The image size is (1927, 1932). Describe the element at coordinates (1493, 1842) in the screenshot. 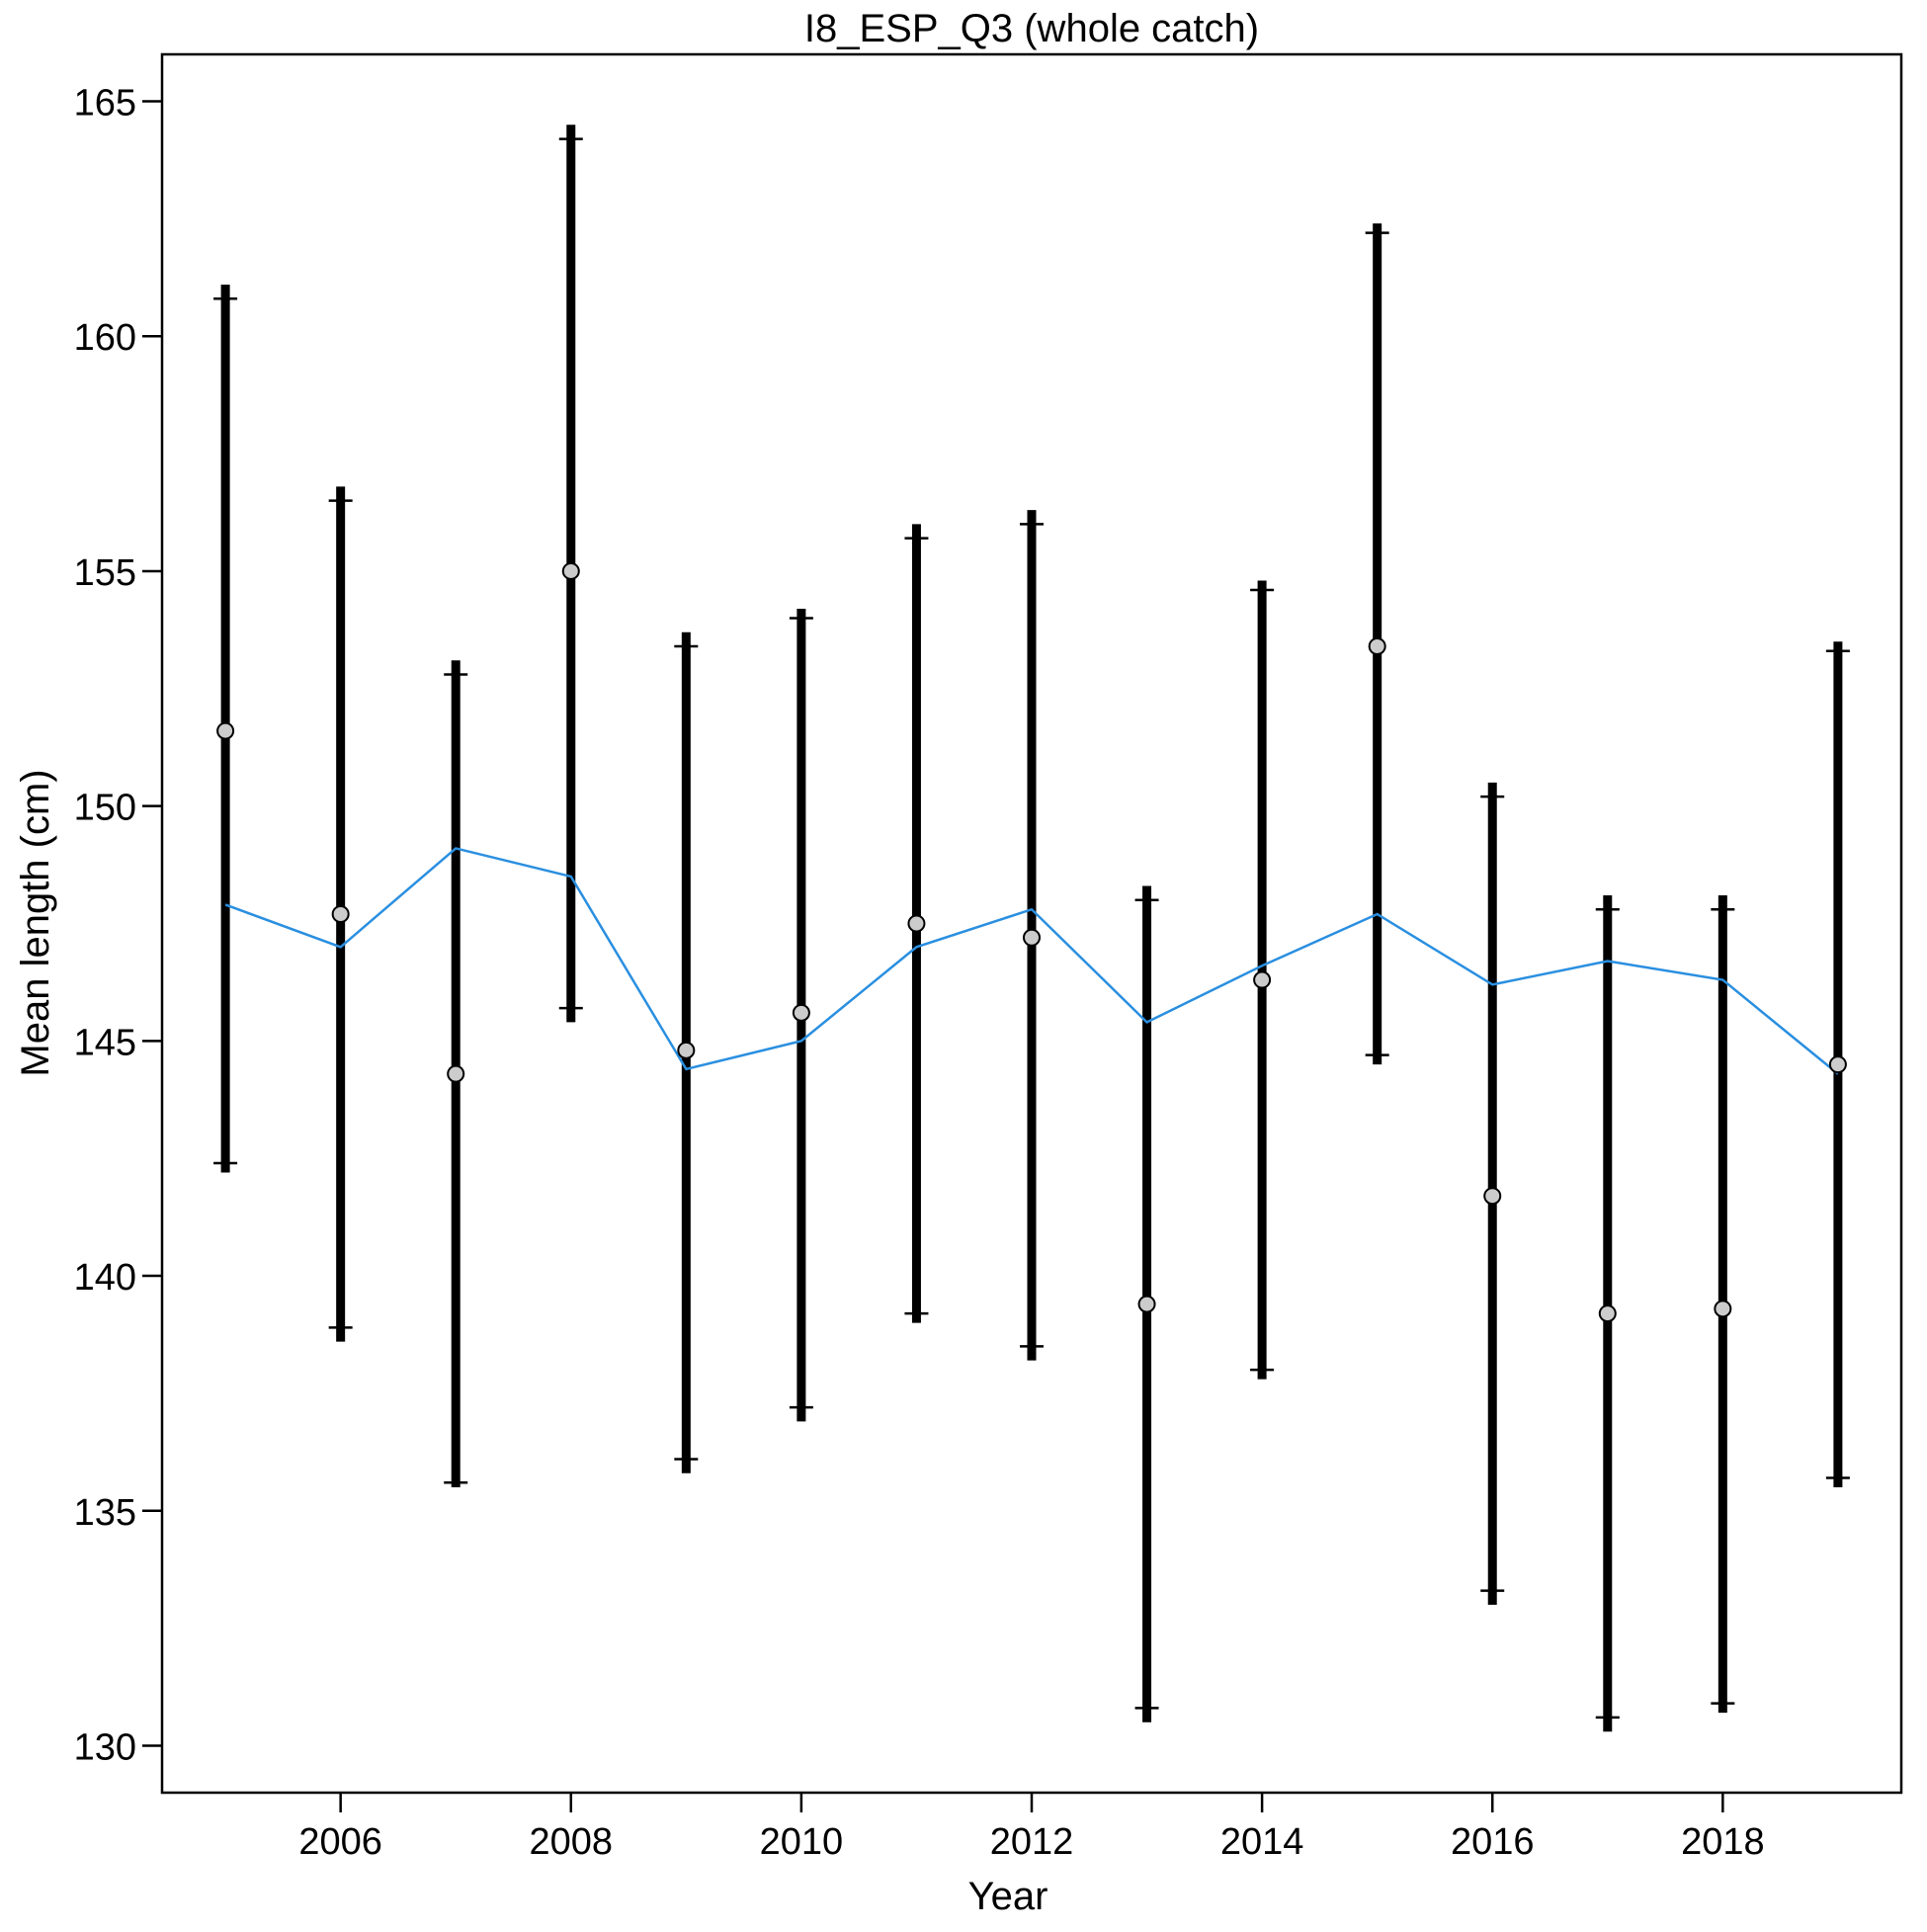

I see `x-tick-label: 2016` at that location.